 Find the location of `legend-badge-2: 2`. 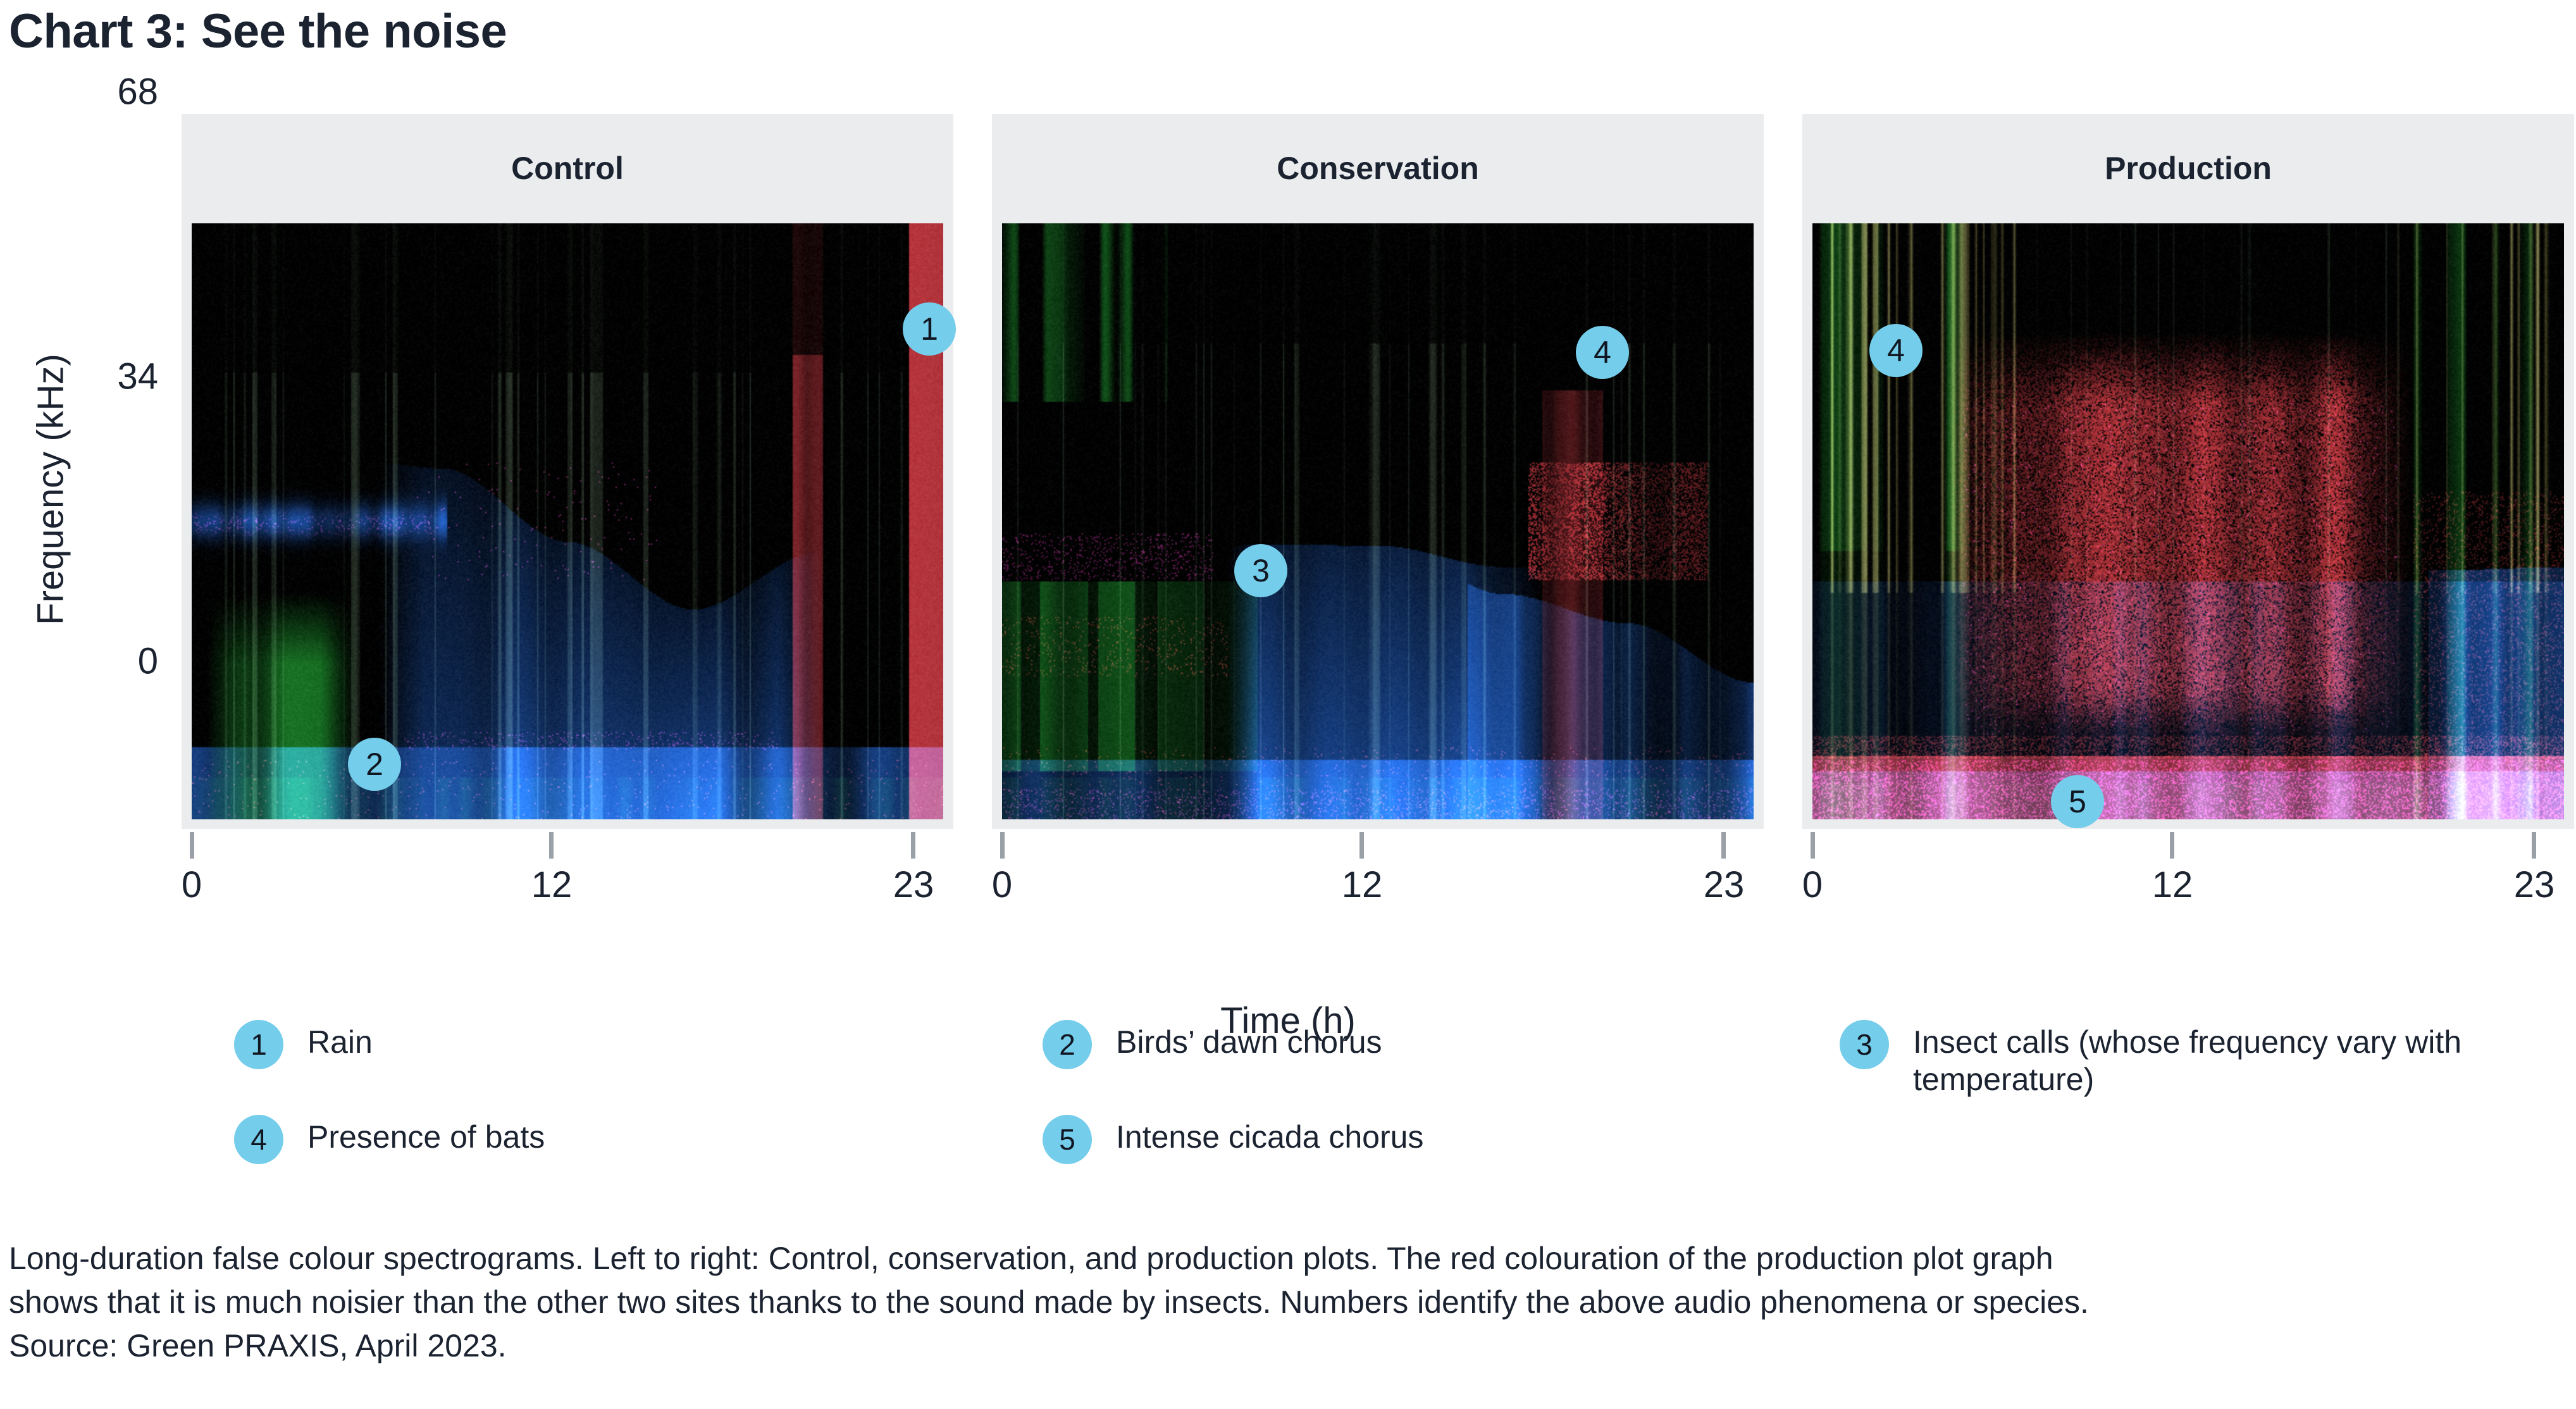

legend-badge-2: 2 is located at coordinates (1067, 1044).